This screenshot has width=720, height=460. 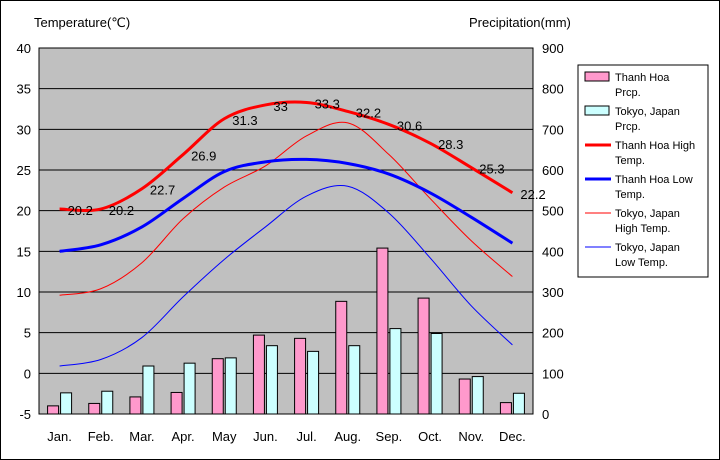 I want to click on left-tick-label: 25, so click(x=24, y=170).